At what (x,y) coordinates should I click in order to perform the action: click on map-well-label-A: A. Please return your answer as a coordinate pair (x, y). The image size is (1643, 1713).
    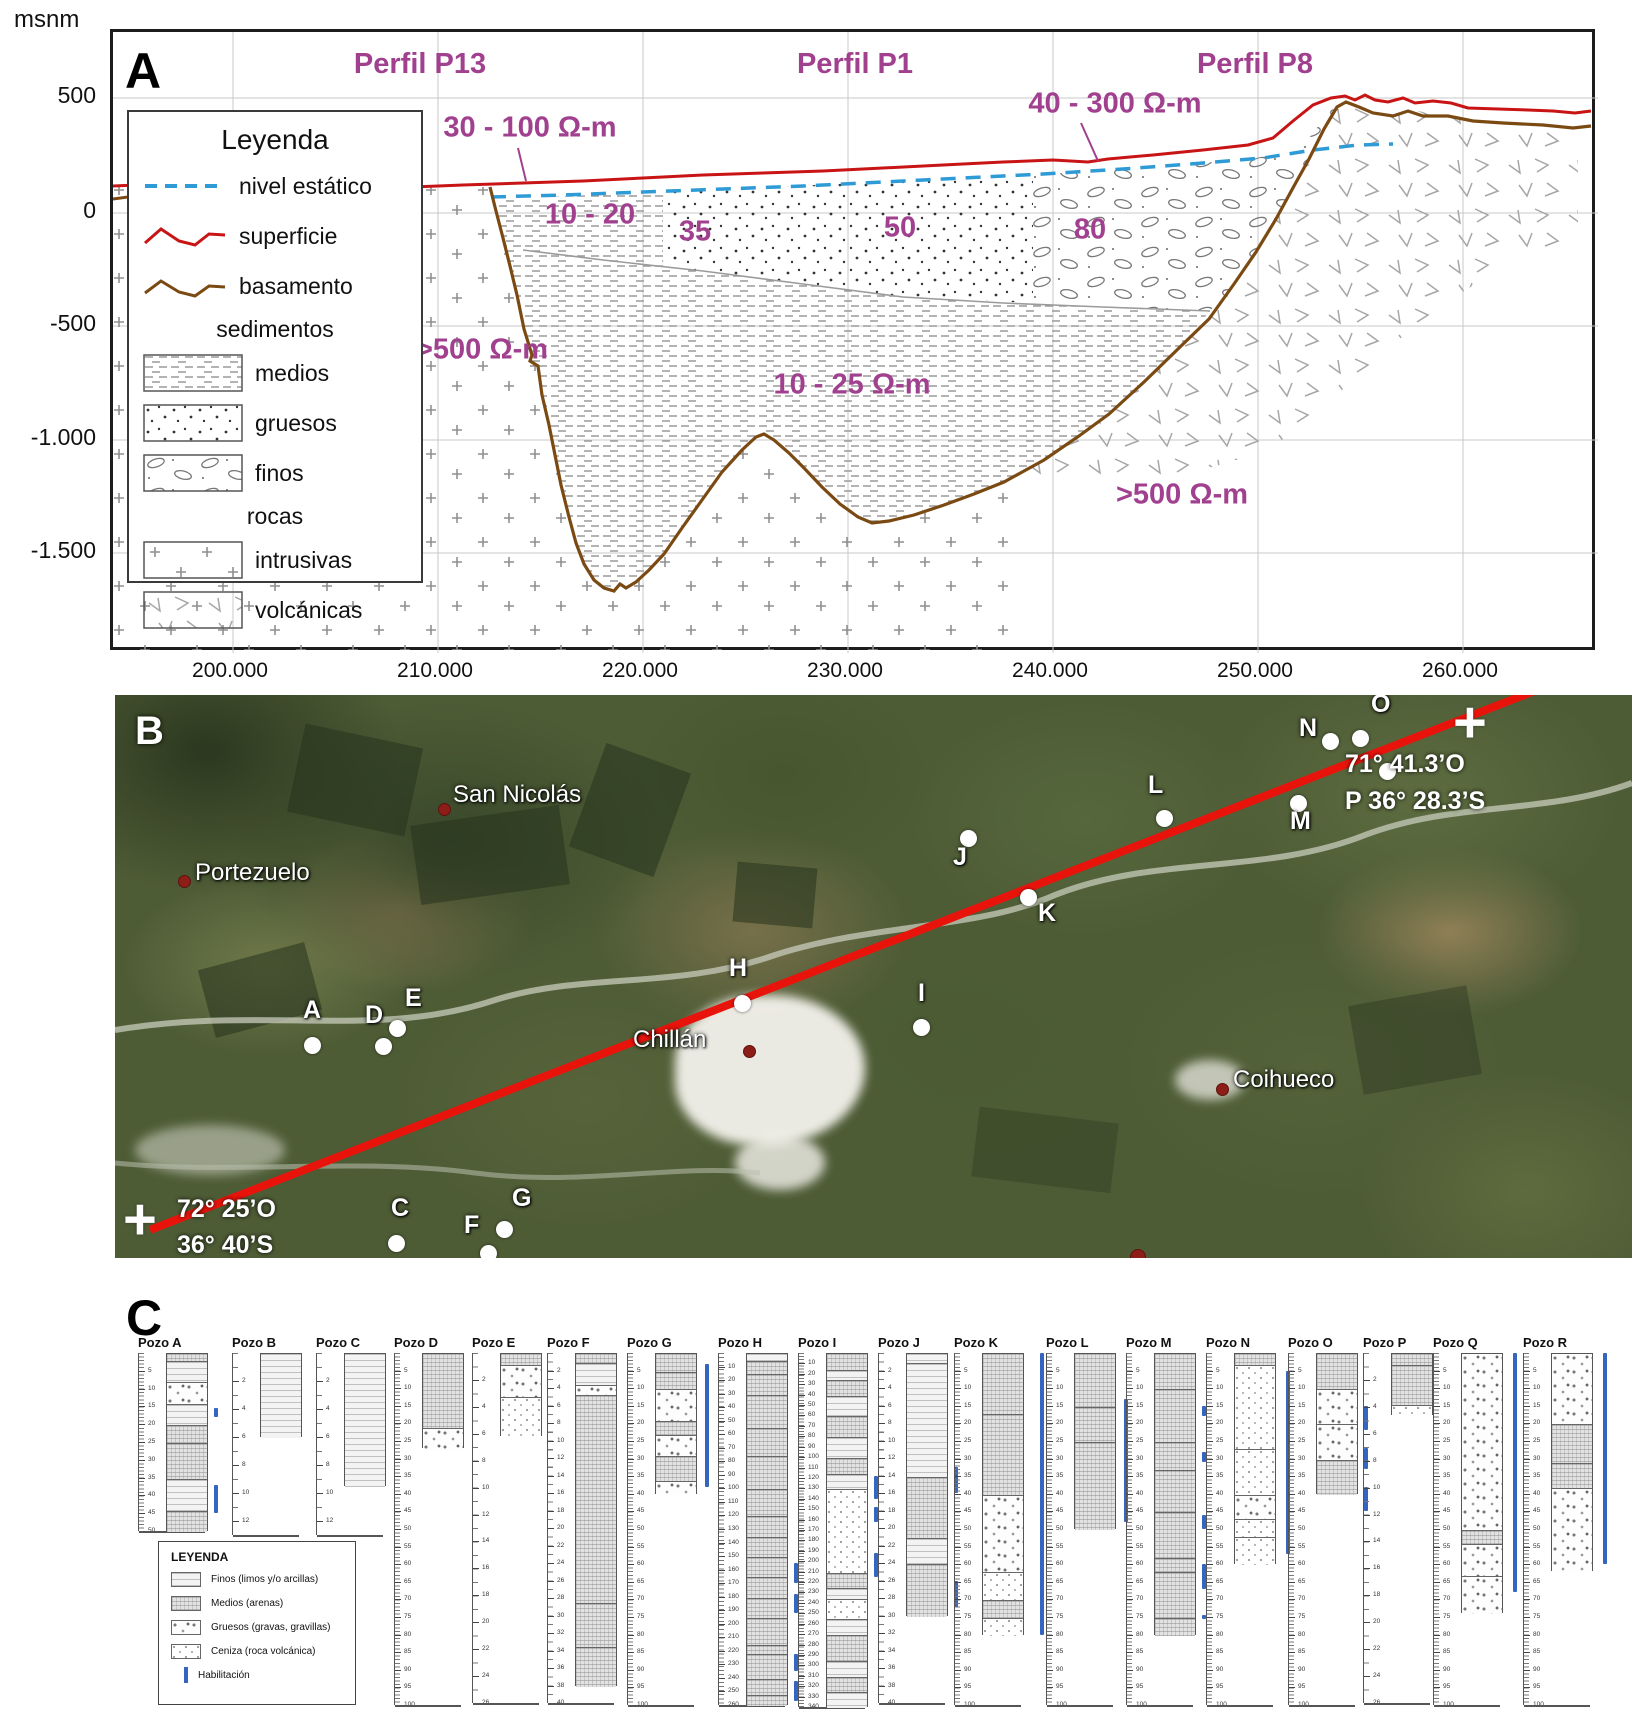
    Looking at the image, I should click on (312, 1010).